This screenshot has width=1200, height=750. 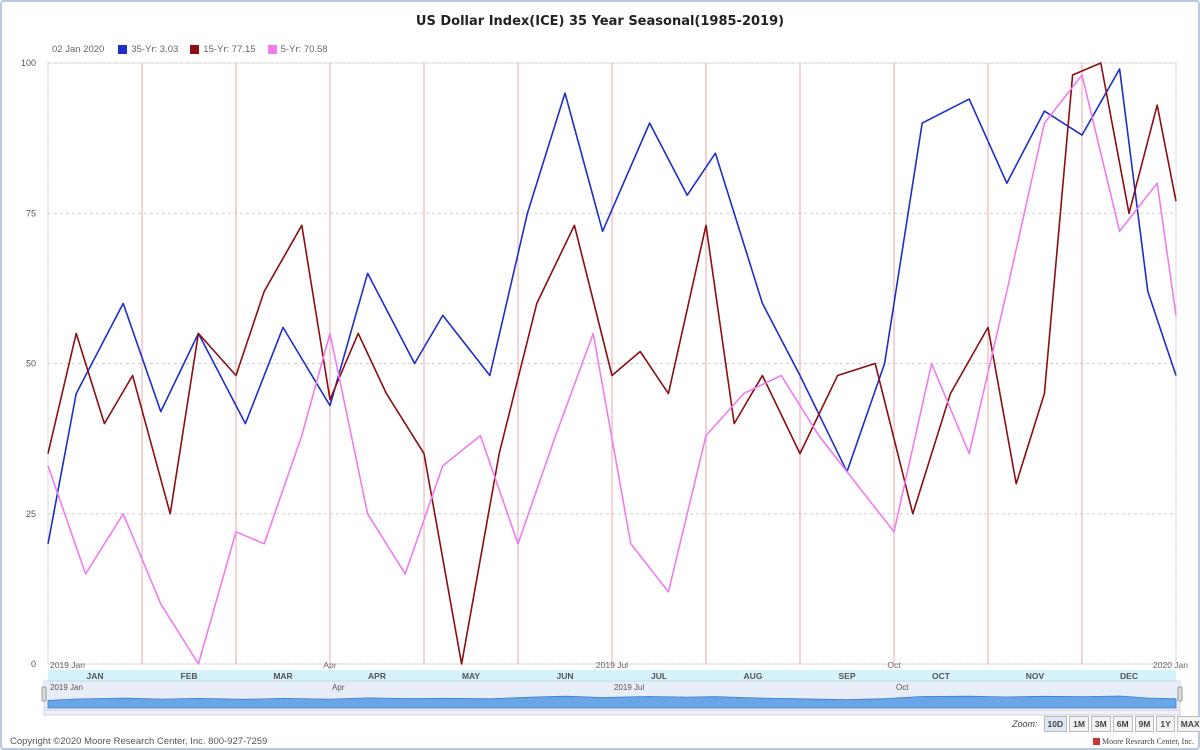 What do you see at coordinates (753, 676) in the screenshot?
I see `month-label: AUG` at bounding box center [753, 676].